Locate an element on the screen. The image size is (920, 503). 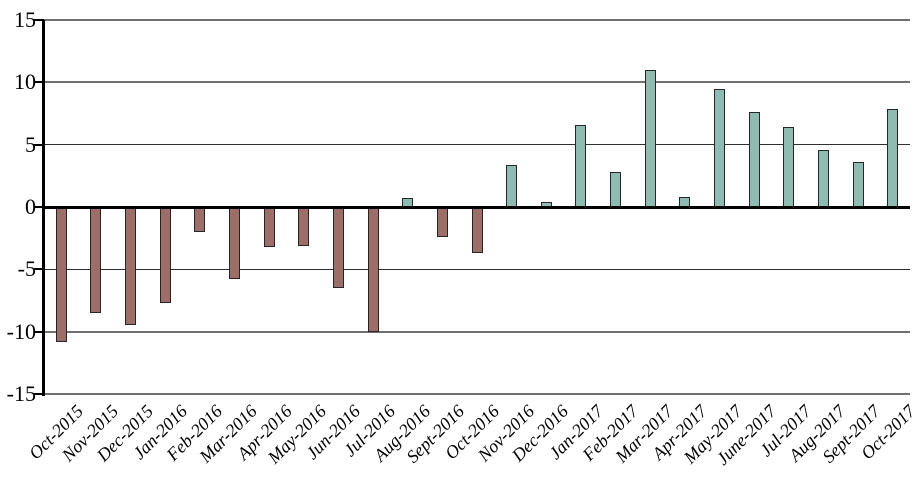
bar-jul-2016 is located at coordinates (373, 269).